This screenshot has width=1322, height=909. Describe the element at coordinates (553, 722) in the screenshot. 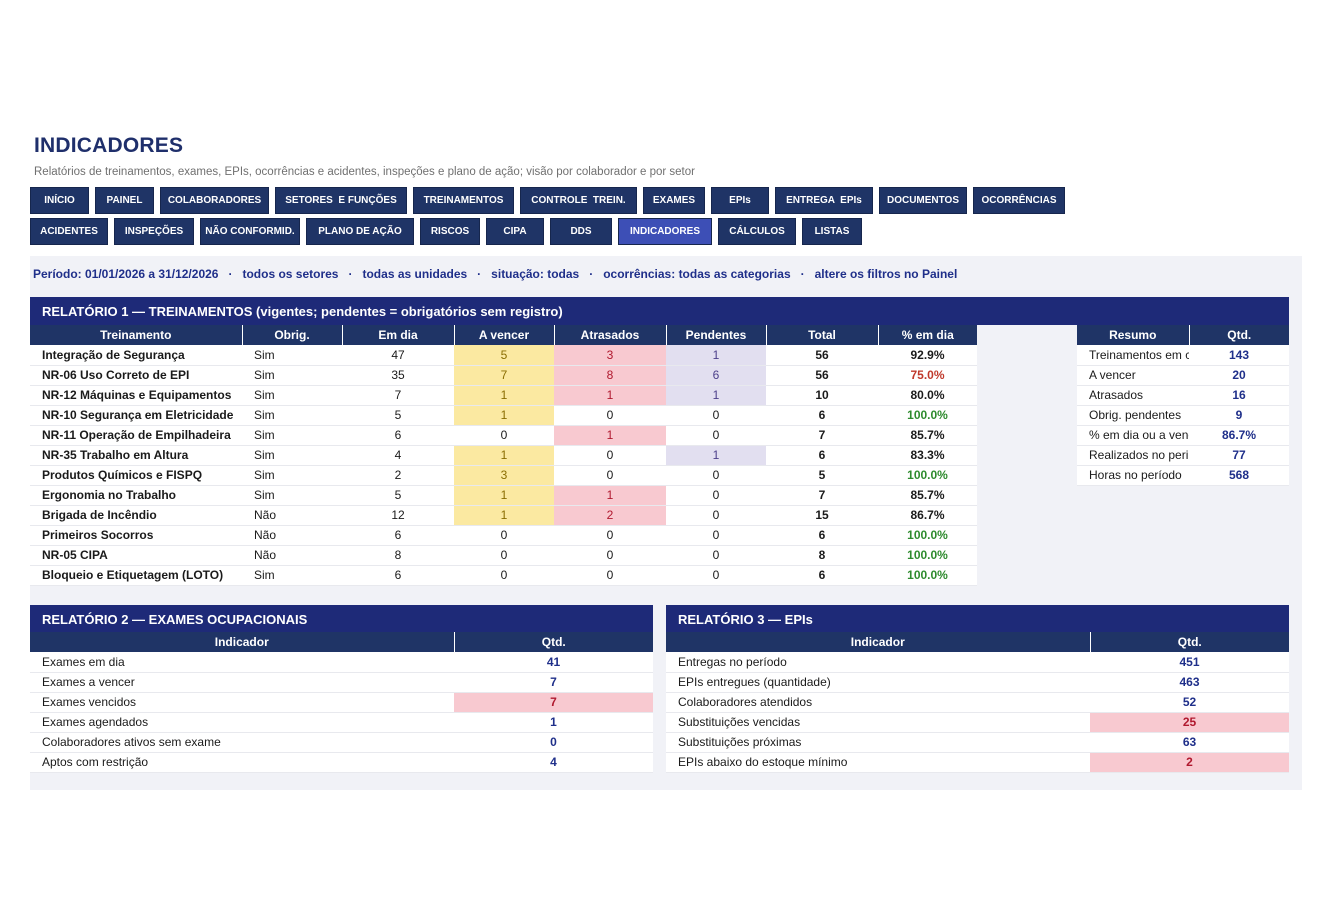

I see `indicator-value: 1` at that location.